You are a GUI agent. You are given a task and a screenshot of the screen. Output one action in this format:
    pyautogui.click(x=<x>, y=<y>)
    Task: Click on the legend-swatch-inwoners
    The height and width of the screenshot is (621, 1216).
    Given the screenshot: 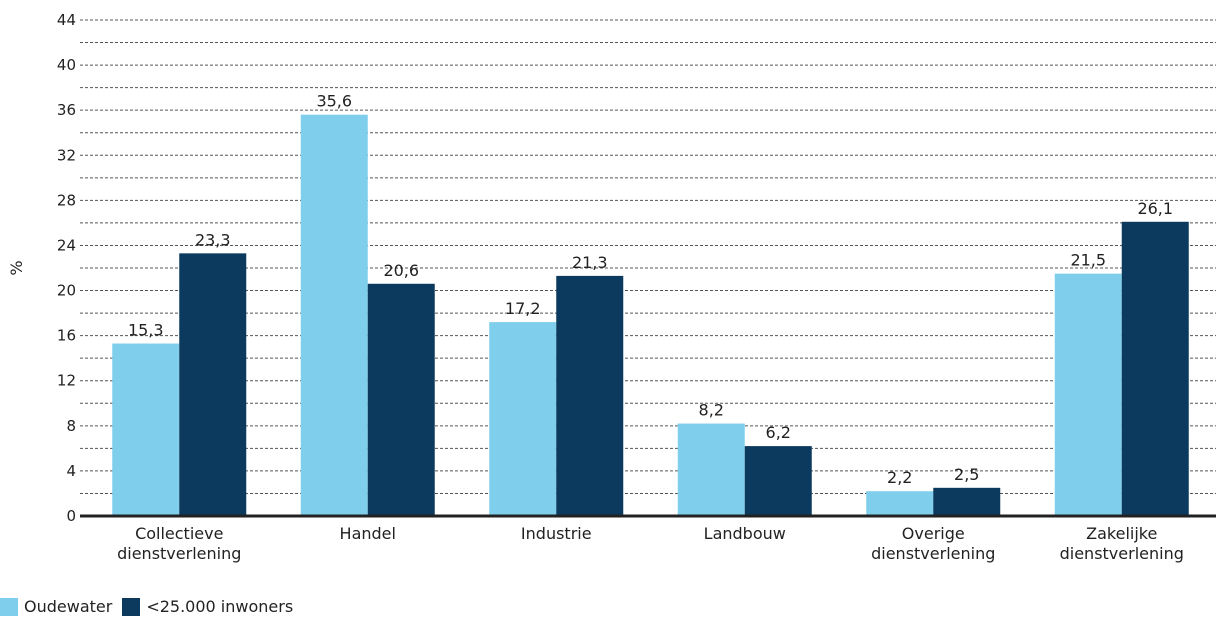 What is the action you would take?
    pyautogui.click(x=131, y=606)
    